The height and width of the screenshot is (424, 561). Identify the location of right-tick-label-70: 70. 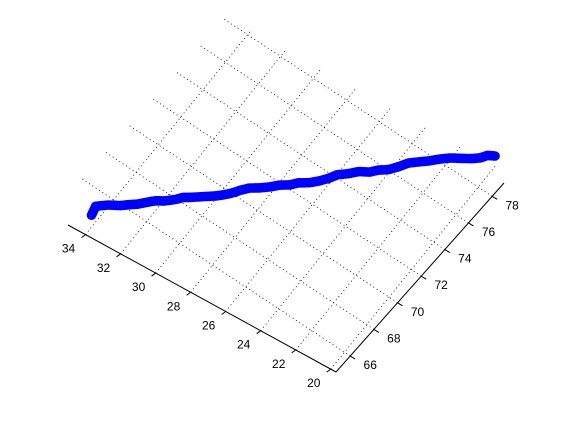
(418, 312).